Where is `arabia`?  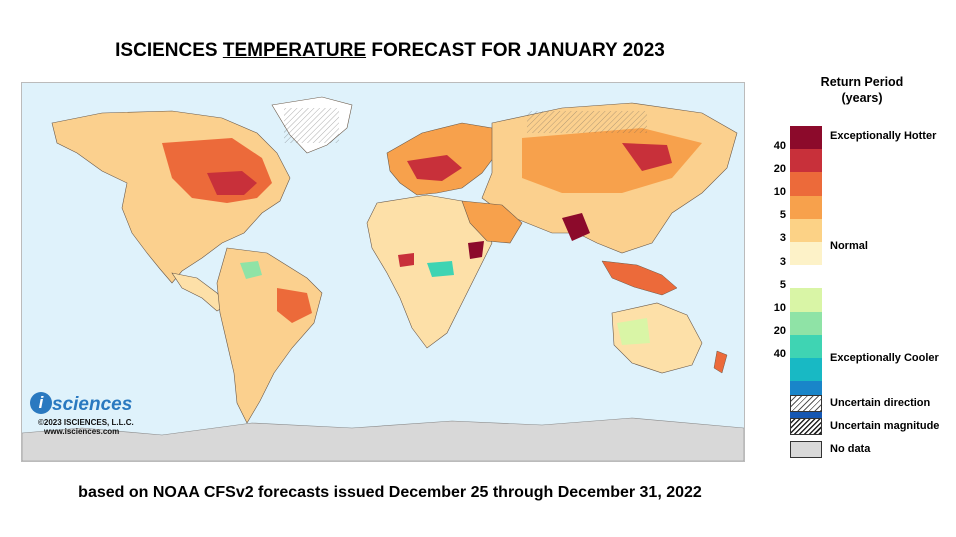
arabia is located at coordinates (492, 222).